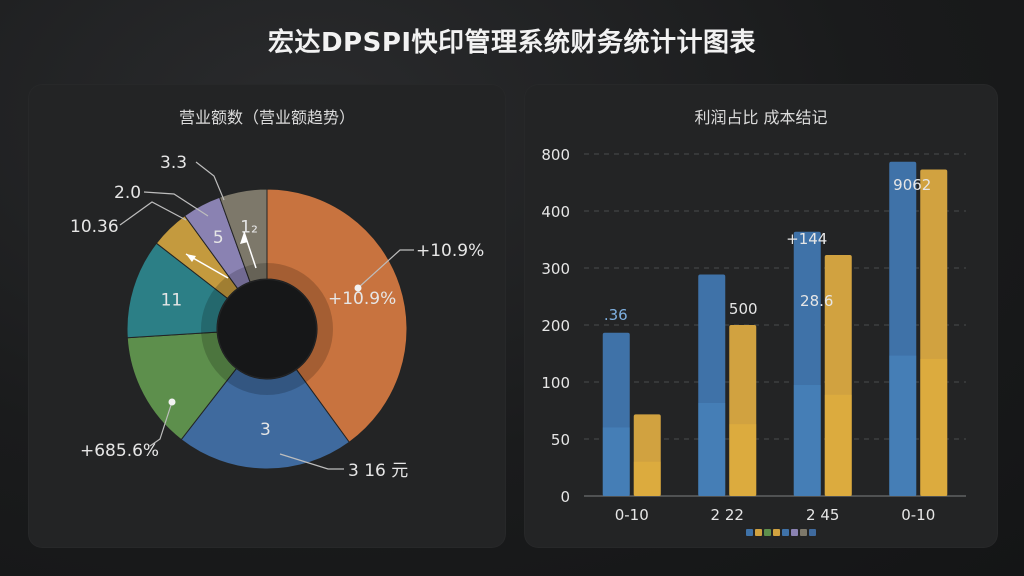 The height and width of the screenshot is (576, 1024). Describe the element at coordinates (265, 430) in the screenshot. I see `slice-label: 3` at that location.